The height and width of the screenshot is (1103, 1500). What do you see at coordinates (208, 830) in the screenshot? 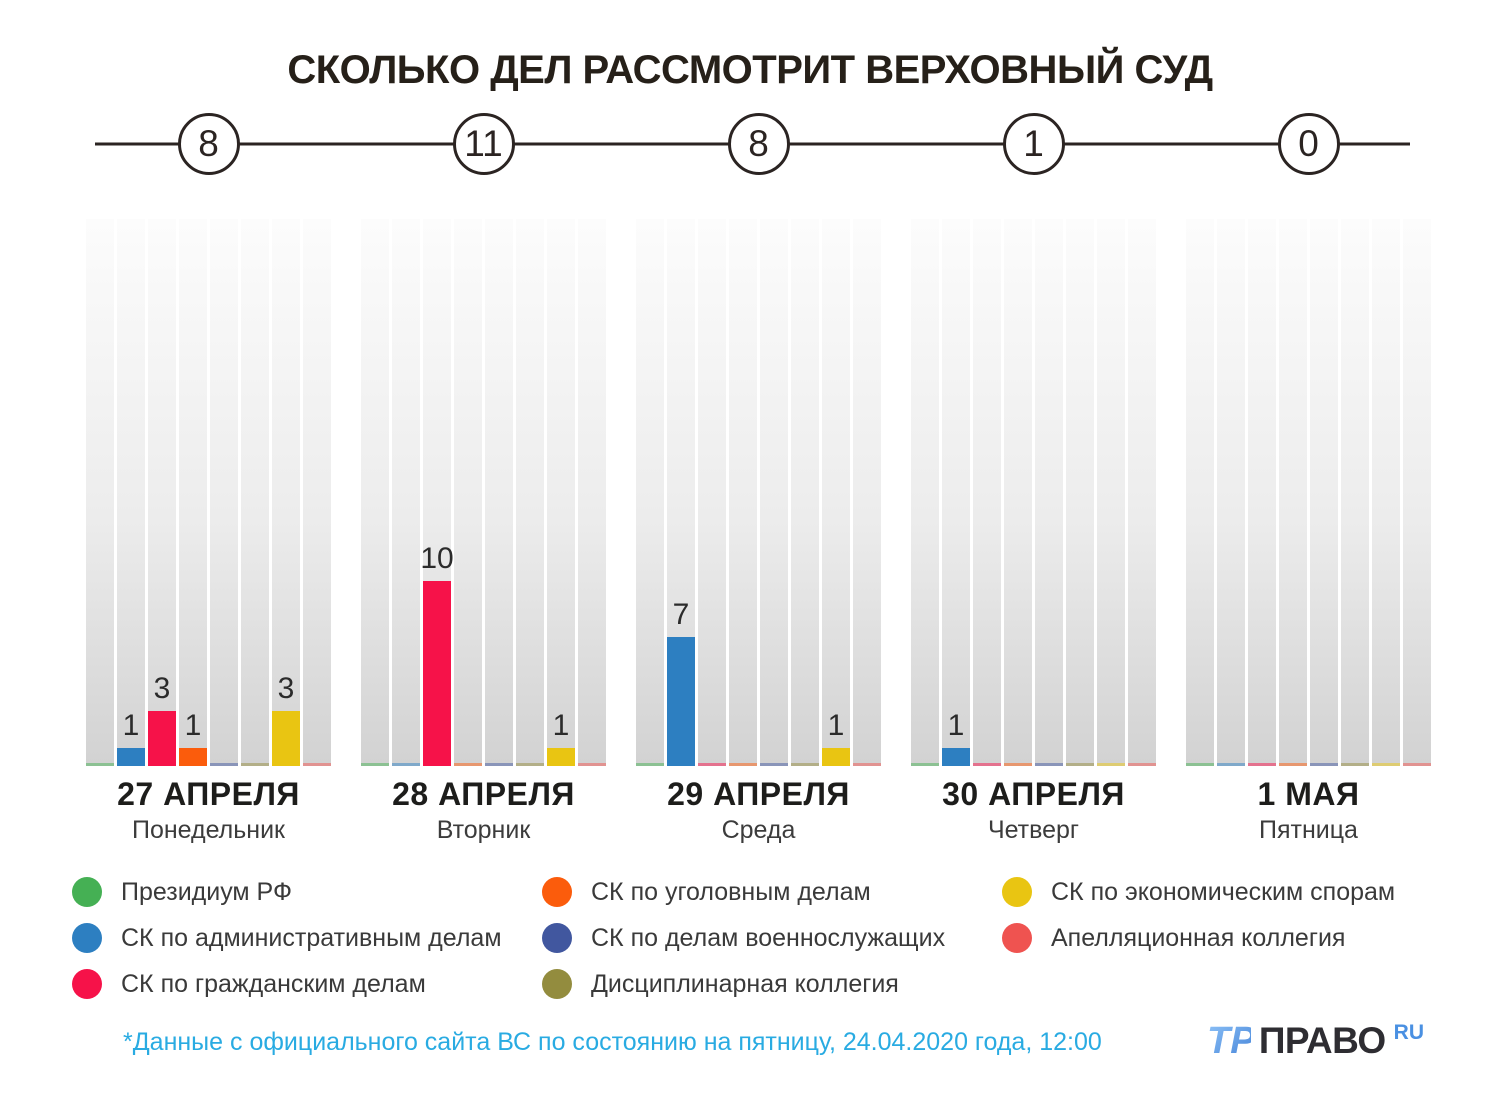
I see `day-weekday-label: Понедельник` at bounding box center [208, 830].